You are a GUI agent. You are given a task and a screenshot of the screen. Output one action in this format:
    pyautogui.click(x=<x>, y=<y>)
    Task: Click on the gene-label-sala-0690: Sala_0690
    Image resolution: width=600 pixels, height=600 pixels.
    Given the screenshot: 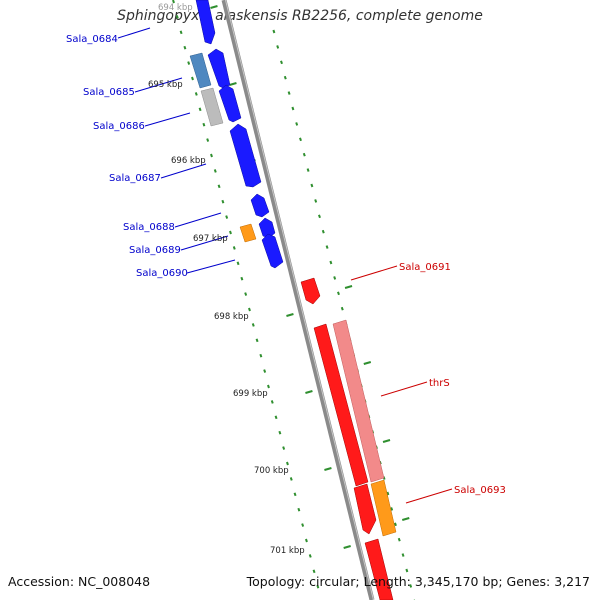 What is the action you would take?
    pyautogui.click(x=162, y=273)
    